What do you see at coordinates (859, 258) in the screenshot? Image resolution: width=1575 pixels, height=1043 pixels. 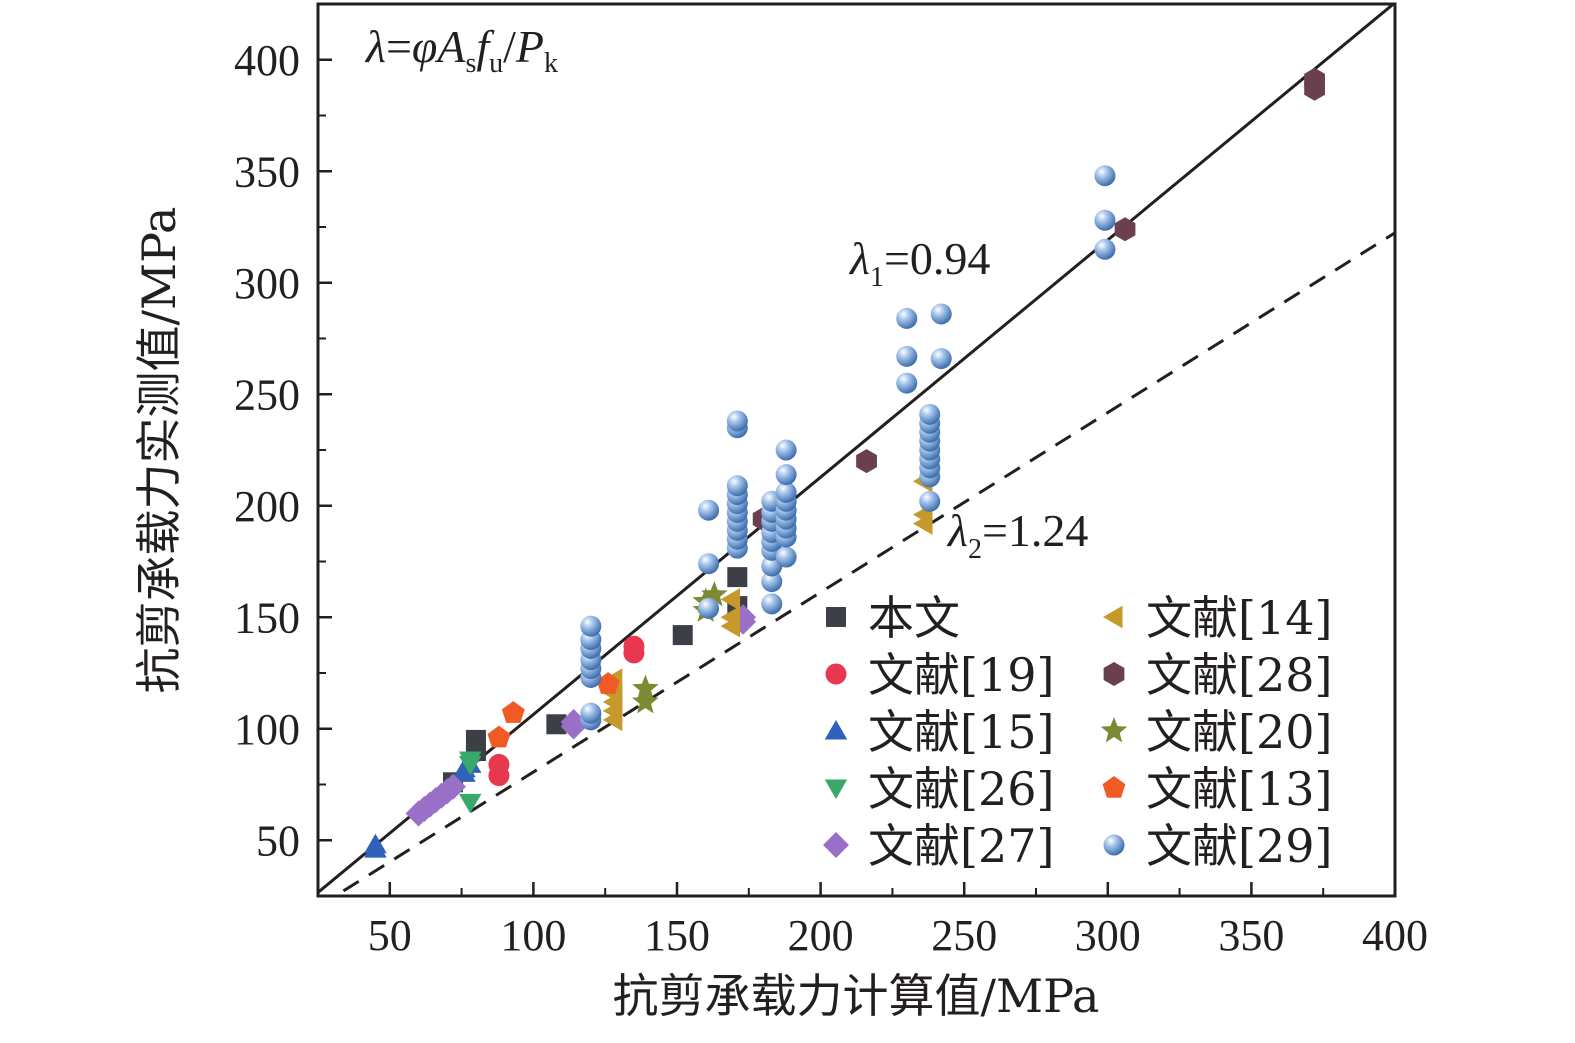 I see `lambda1-symbol: λ` at bounding box center [859, 258].